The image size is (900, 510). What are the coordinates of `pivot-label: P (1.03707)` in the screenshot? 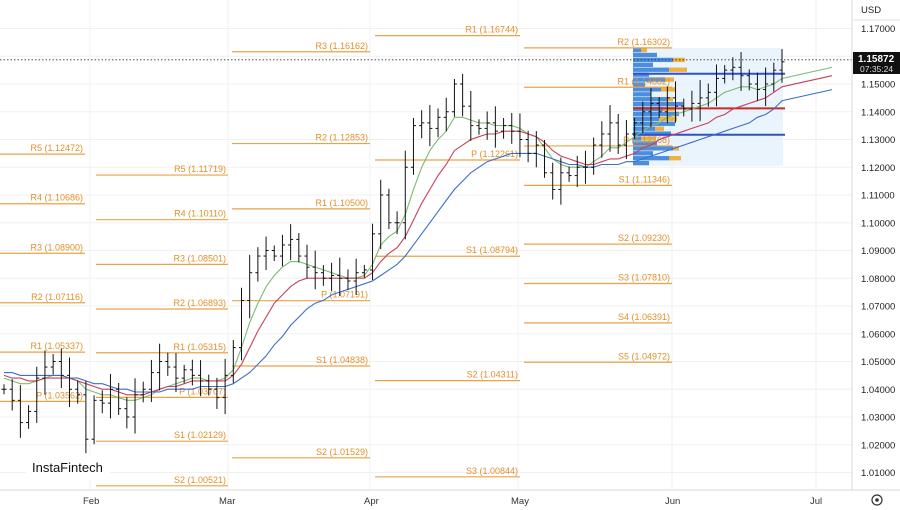 It's located at (202, 391).